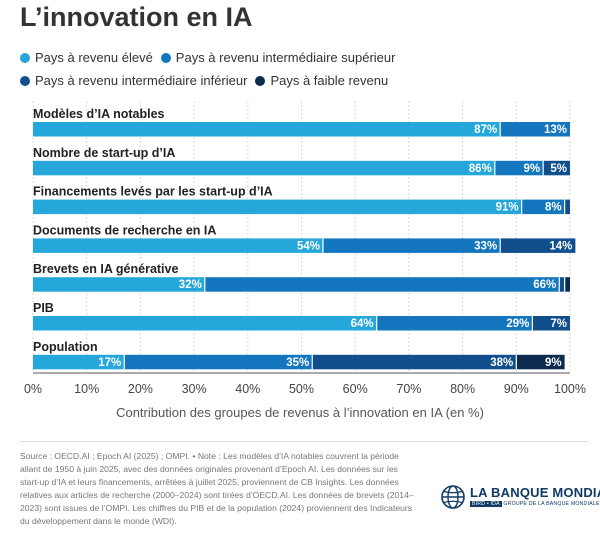  I want to click on legend-item-high-income: Pays à revenu élevé, so click(86, 57).